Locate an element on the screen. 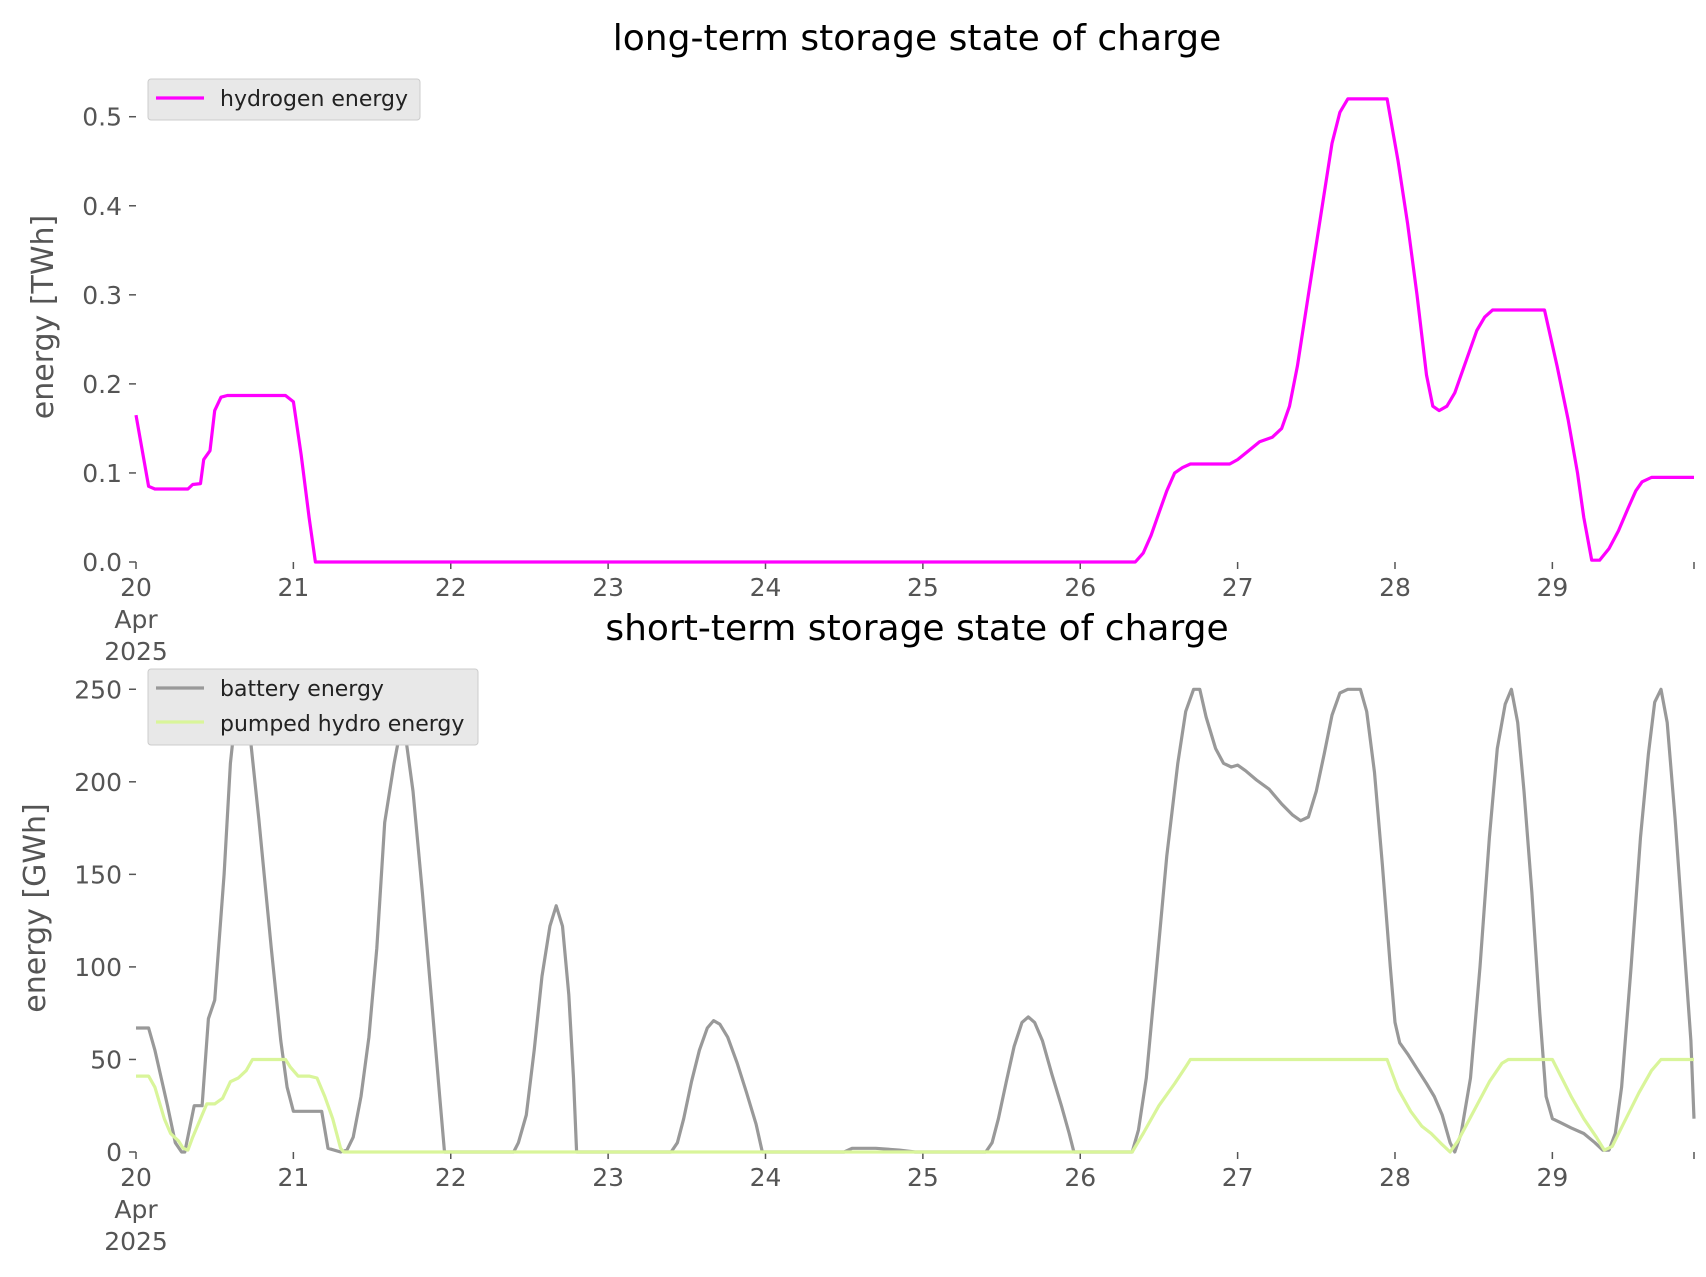  legend: battery energy pumped hydro energy is located at coordinates (313, 707).